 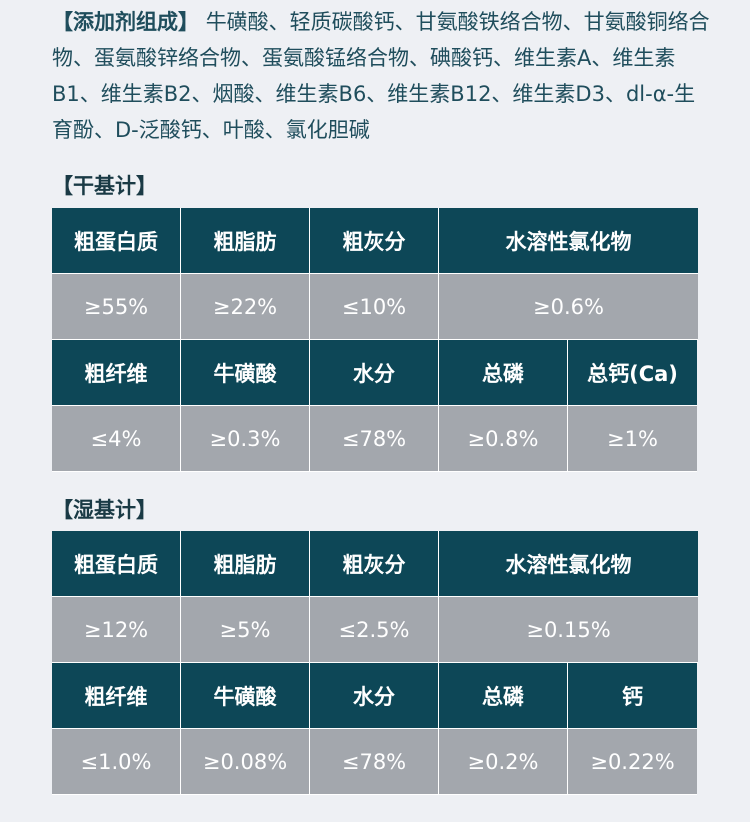 I want to click on wet-header-cell: 水分, so click(x=374, y=696).